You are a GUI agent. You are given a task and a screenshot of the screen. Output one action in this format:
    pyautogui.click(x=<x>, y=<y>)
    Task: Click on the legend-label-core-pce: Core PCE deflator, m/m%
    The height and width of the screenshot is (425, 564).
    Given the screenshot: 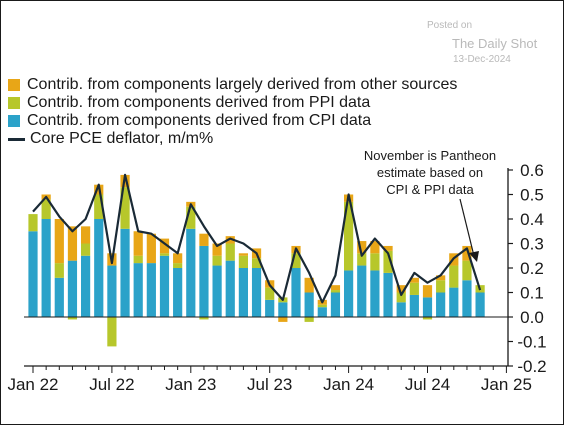 What is the action you would take?
    pyautogui.click(x=122, y=138)
    